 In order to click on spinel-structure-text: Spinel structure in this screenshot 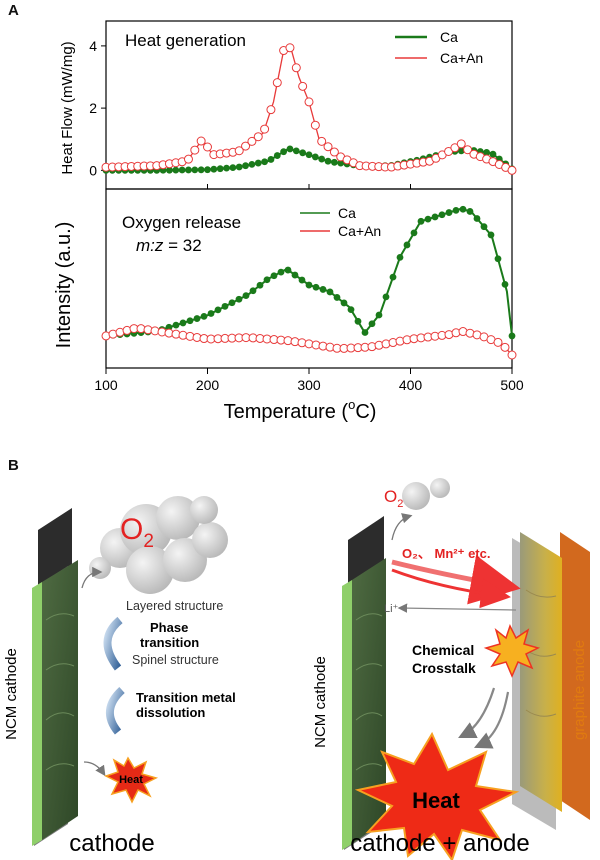, I will do `click(175, 660)`.